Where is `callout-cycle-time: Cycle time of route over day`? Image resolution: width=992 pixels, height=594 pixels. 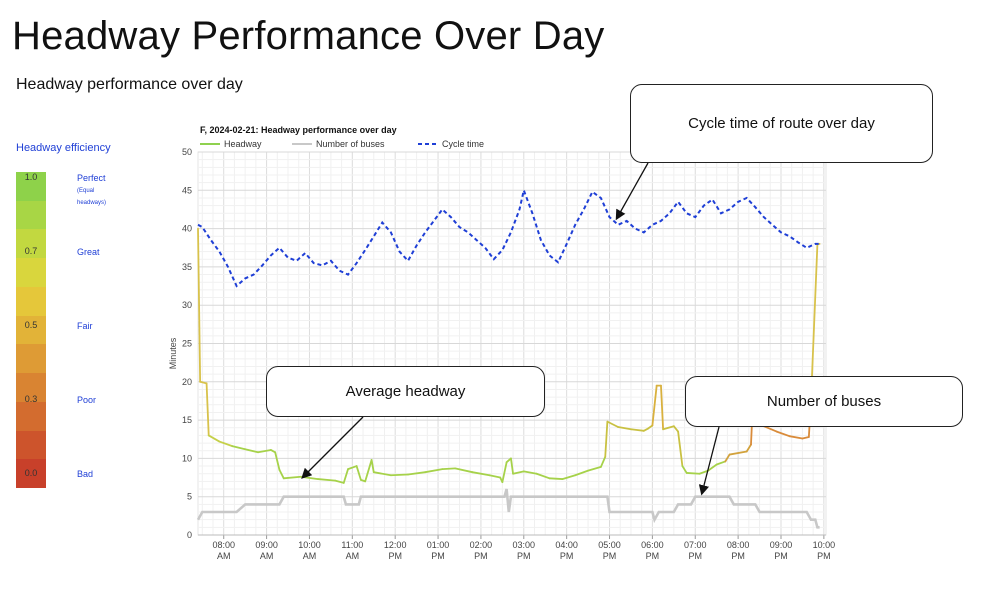
callout-cycle-time: Cycle time of route over day is located at coordinates (781, 123).